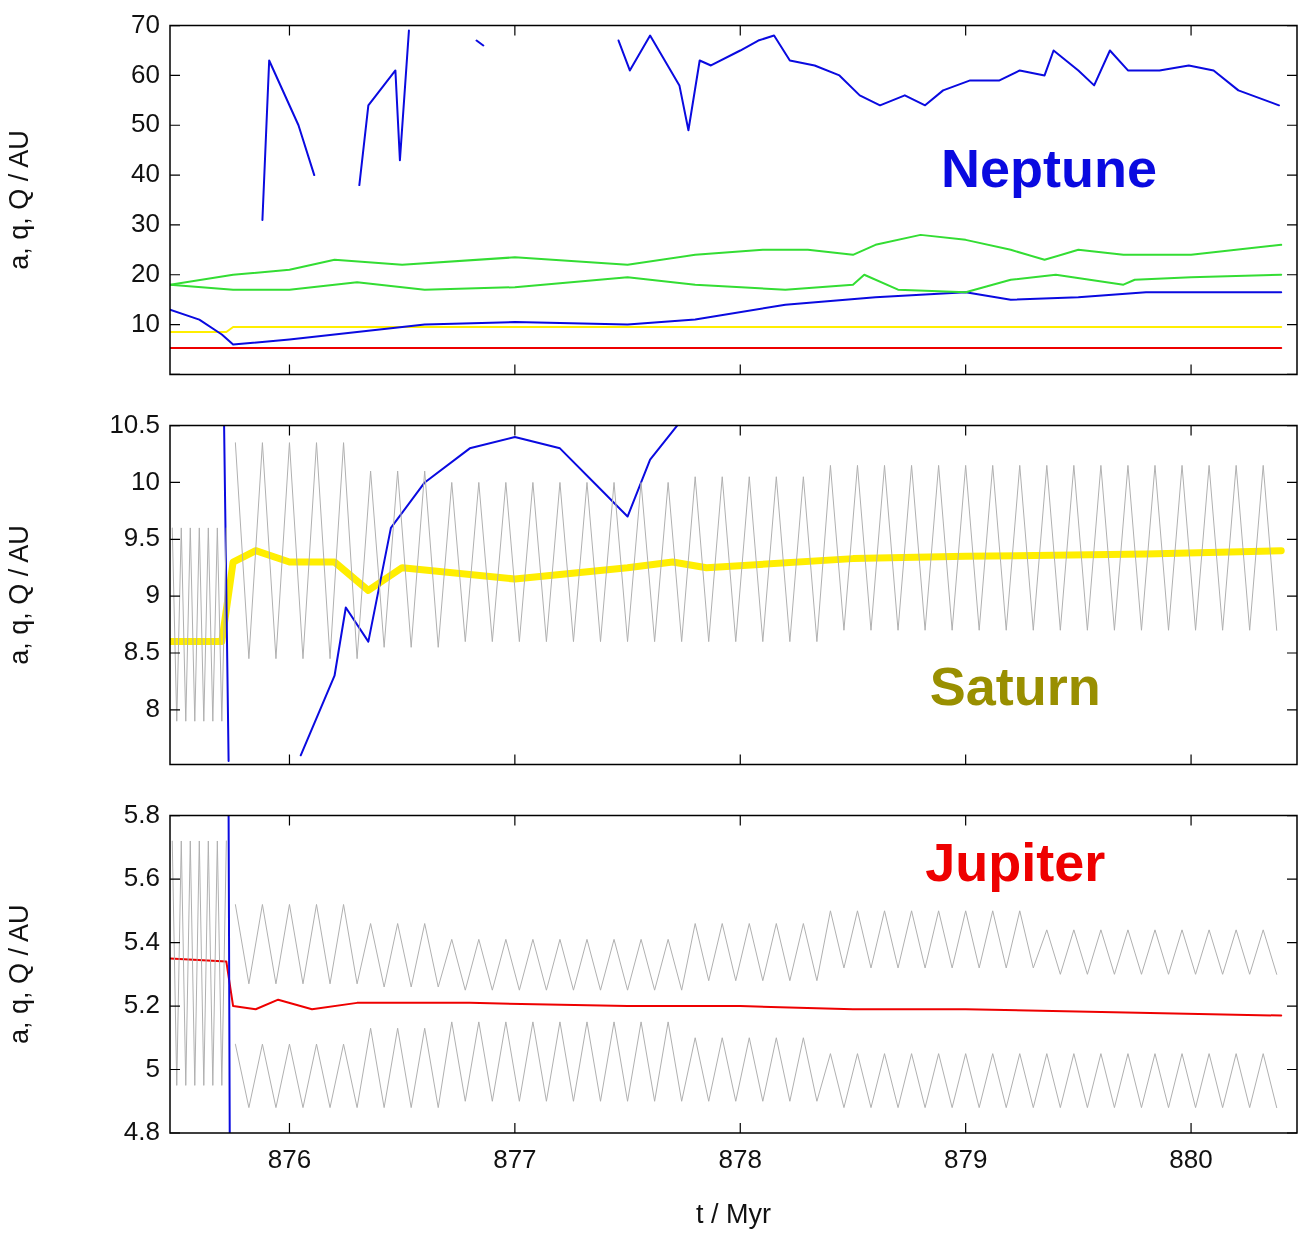 Image resolution: width=1299 pixels, height=1236 pixels. I want to click on y-tick-label: 20, so click(145, 272).